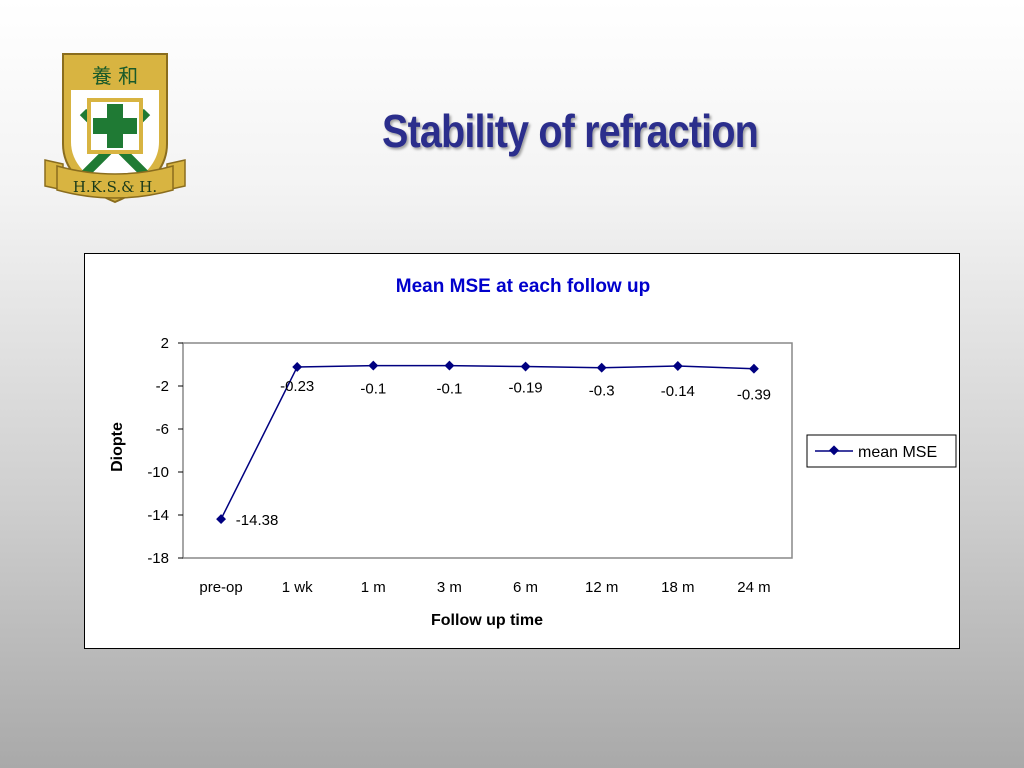  What do you see at coordinates (601, 587) in the screenshot?
I see `x-tick-label: 12 m` at bounding box center [601, 587].